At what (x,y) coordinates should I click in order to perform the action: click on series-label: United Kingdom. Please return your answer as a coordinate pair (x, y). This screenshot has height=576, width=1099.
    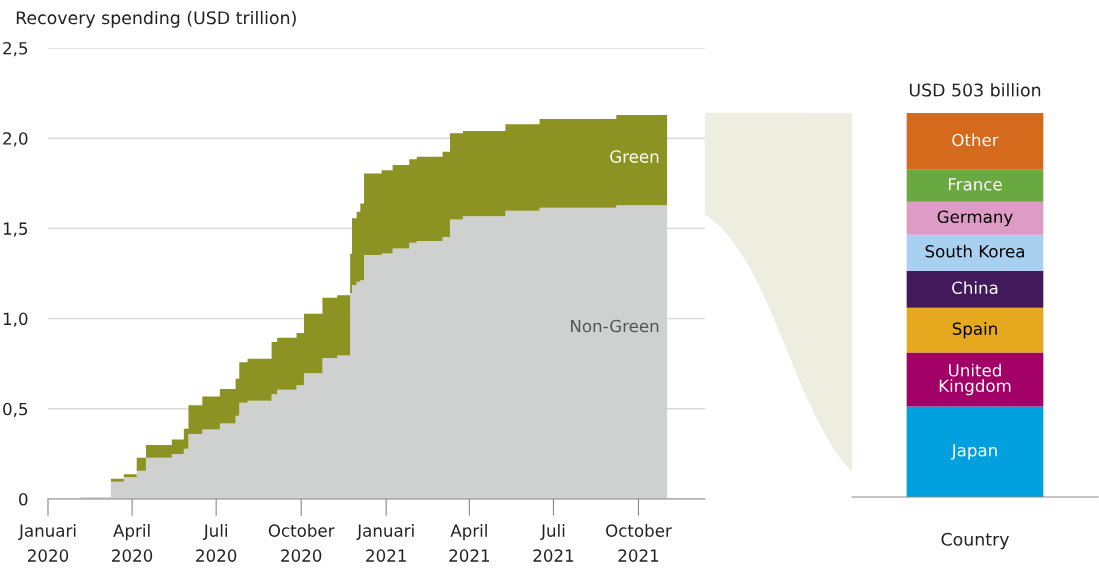
    Looking at the image, I should click on (975, 379).